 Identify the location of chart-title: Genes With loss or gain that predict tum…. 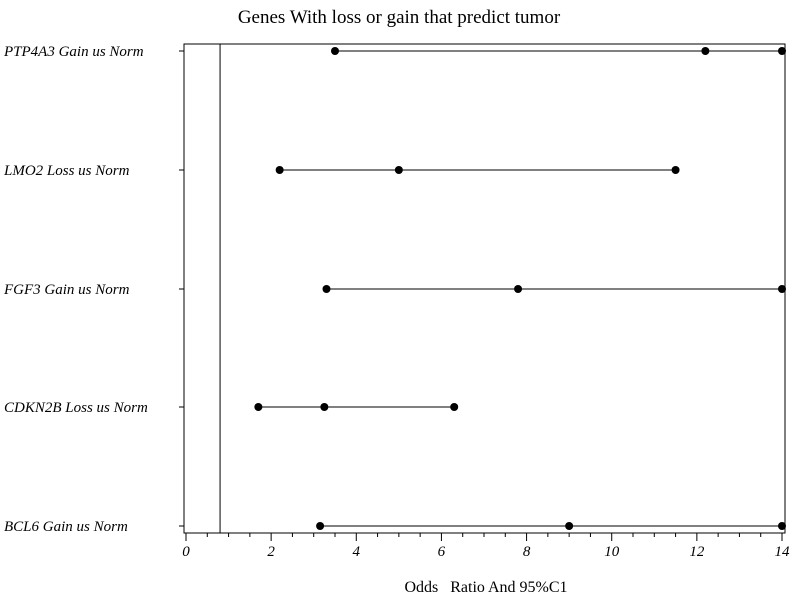
(399, 17).